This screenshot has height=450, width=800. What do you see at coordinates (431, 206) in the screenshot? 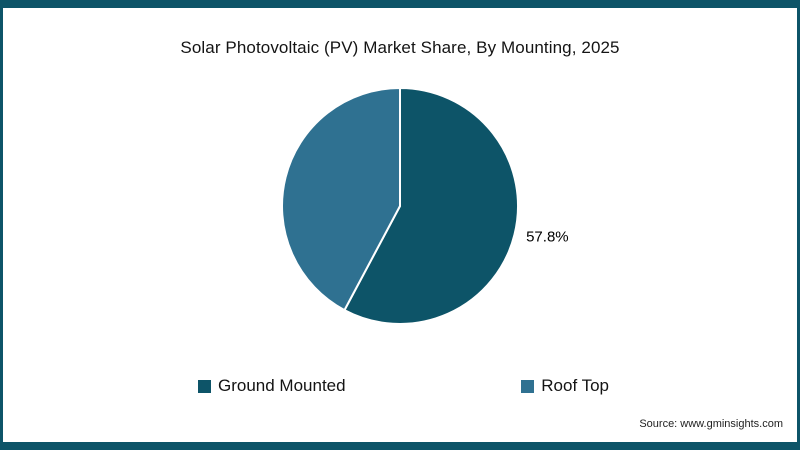
I see `pie-slice-ground-mounted` at bounding box center [431, 206].